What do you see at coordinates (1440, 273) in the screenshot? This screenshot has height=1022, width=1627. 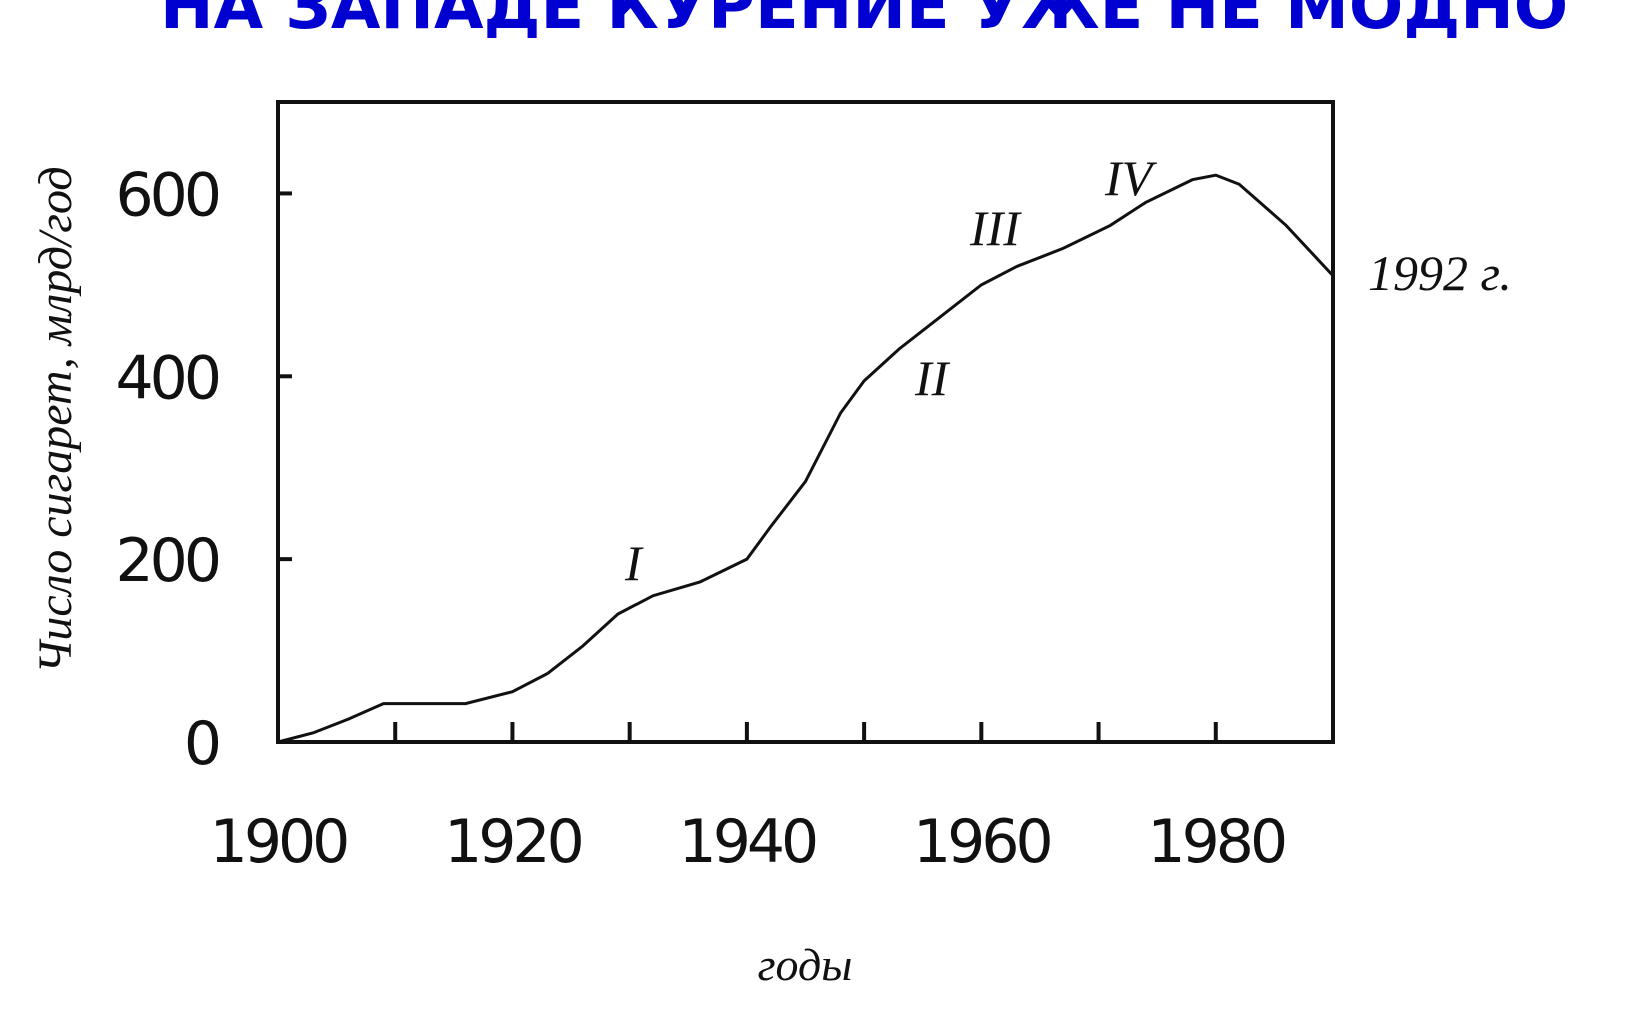 I see `annotation: 1992 г.` at bounding box center [1440, 273].